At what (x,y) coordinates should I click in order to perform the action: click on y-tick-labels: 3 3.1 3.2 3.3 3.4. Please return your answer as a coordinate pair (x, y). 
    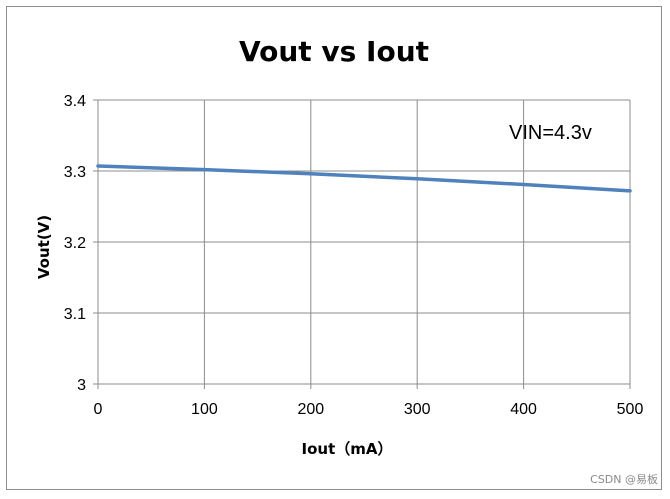
    Looking at the image, I should click on (75, 243).